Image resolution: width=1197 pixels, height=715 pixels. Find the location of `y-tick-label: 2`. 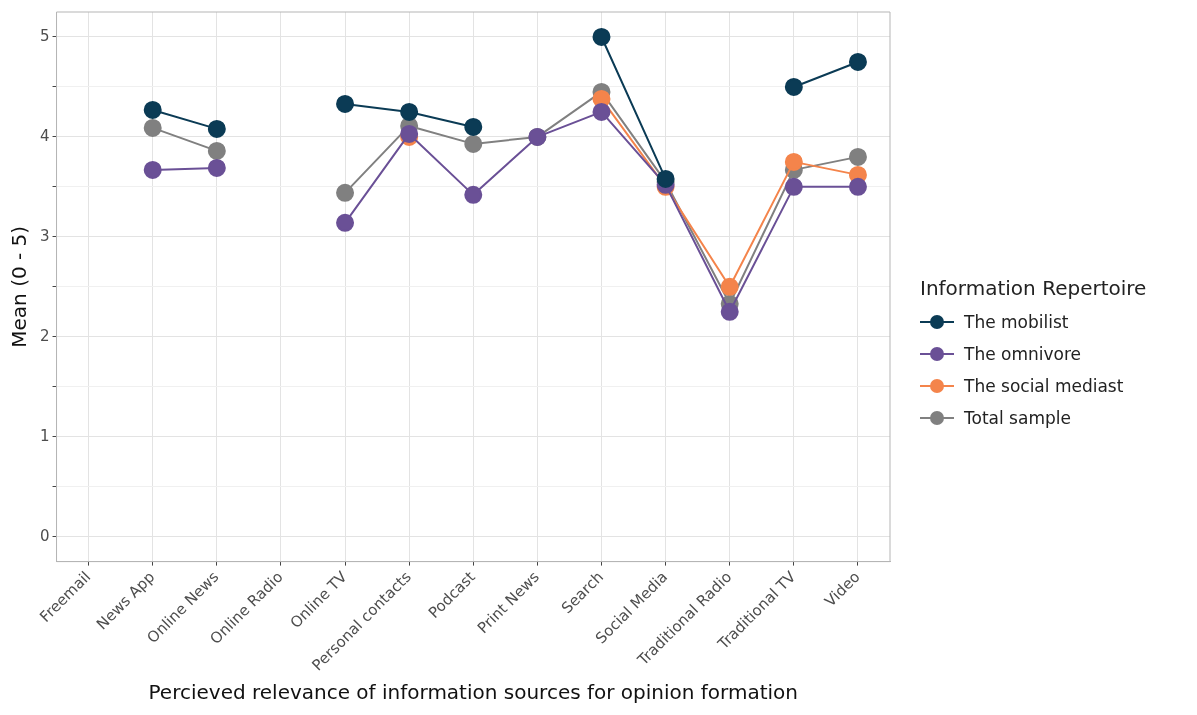

y-tick-label: 2 is located at coordinates (45, 335).